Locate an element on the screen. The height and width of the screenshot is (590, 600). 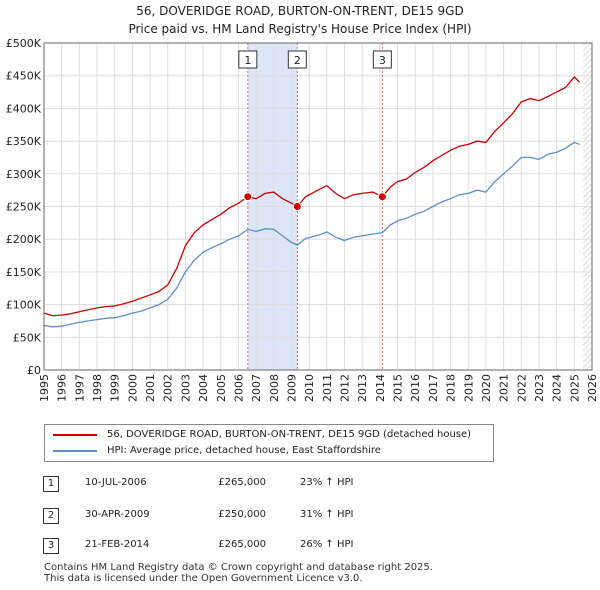
x-tick-label: 2014 is located at coordinates (380, 388).